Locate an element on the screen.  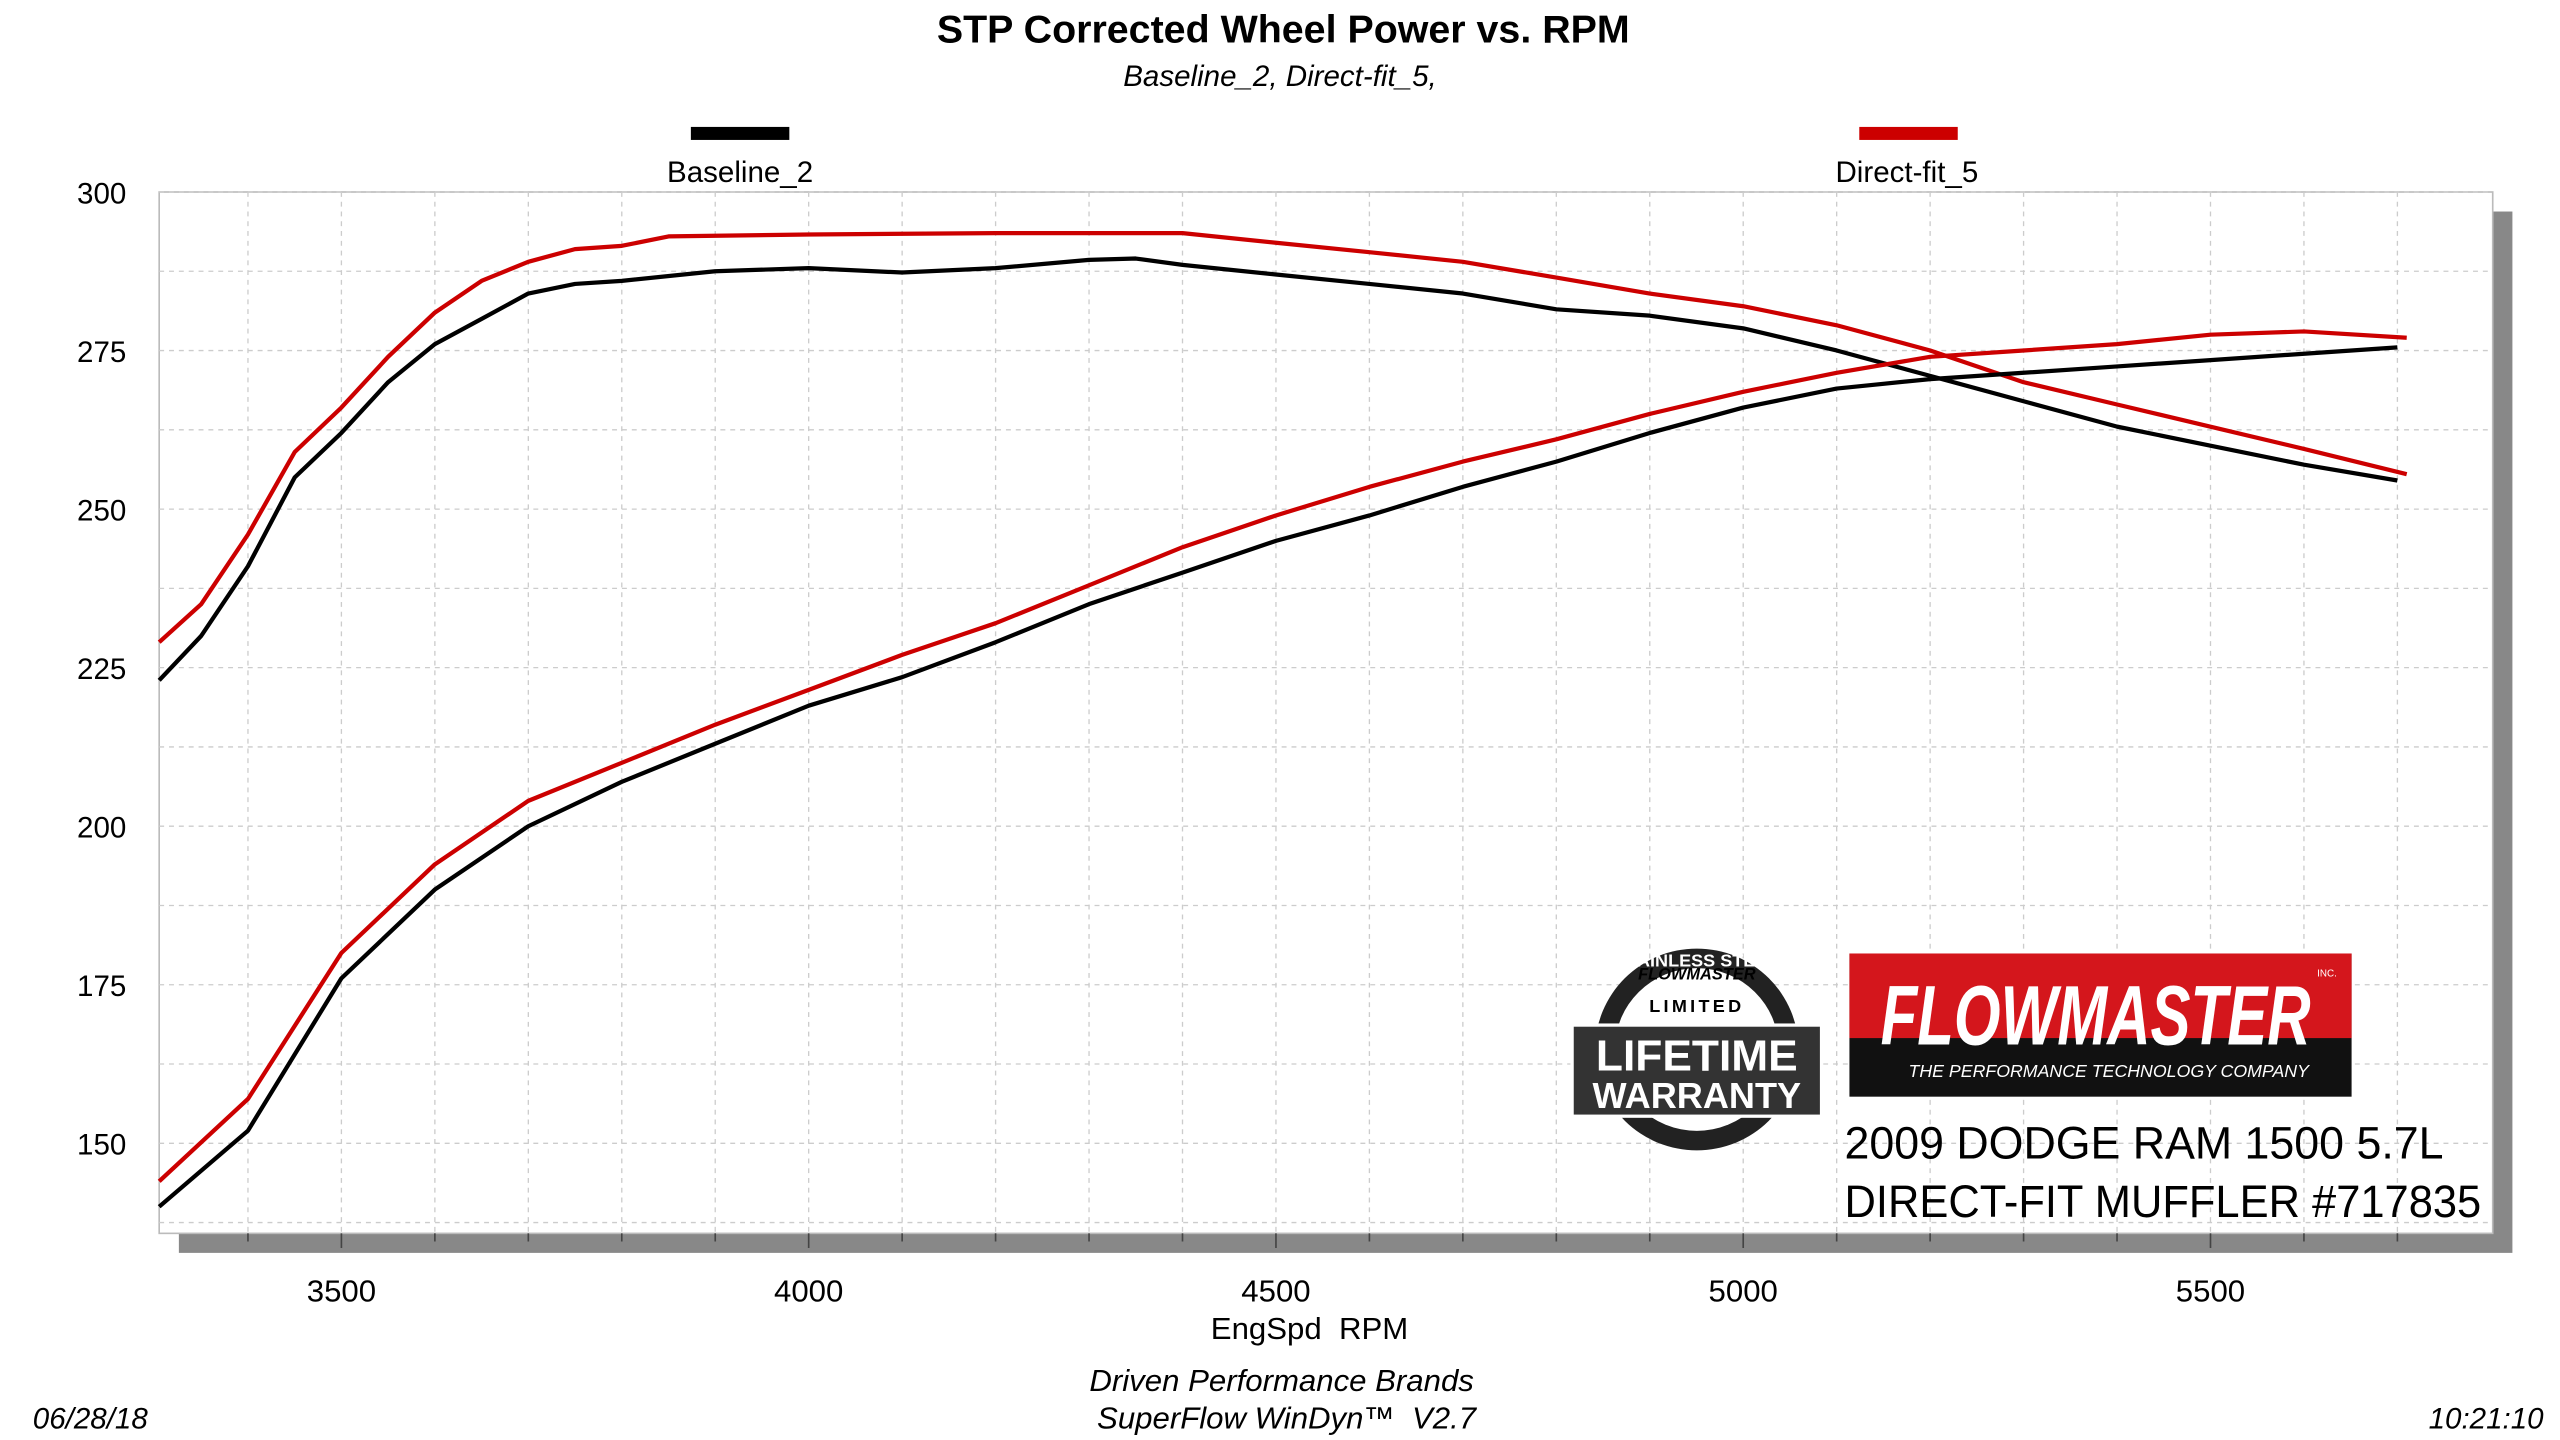
y-tick-label: 150 is located at coordinates (101, 1145).